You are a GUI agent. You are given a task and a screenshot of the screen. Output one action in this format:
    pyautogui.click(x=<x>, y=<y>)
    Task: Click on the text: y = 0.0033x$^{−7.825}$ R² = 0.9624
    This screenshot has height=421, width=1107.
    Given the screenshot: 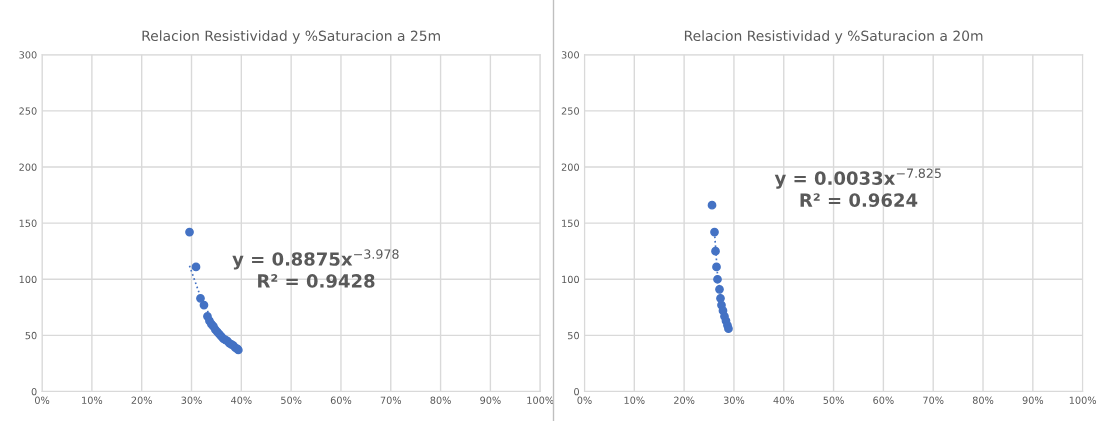 What is the action you would take?
    pyautogui.click(x=857, y=187)
    